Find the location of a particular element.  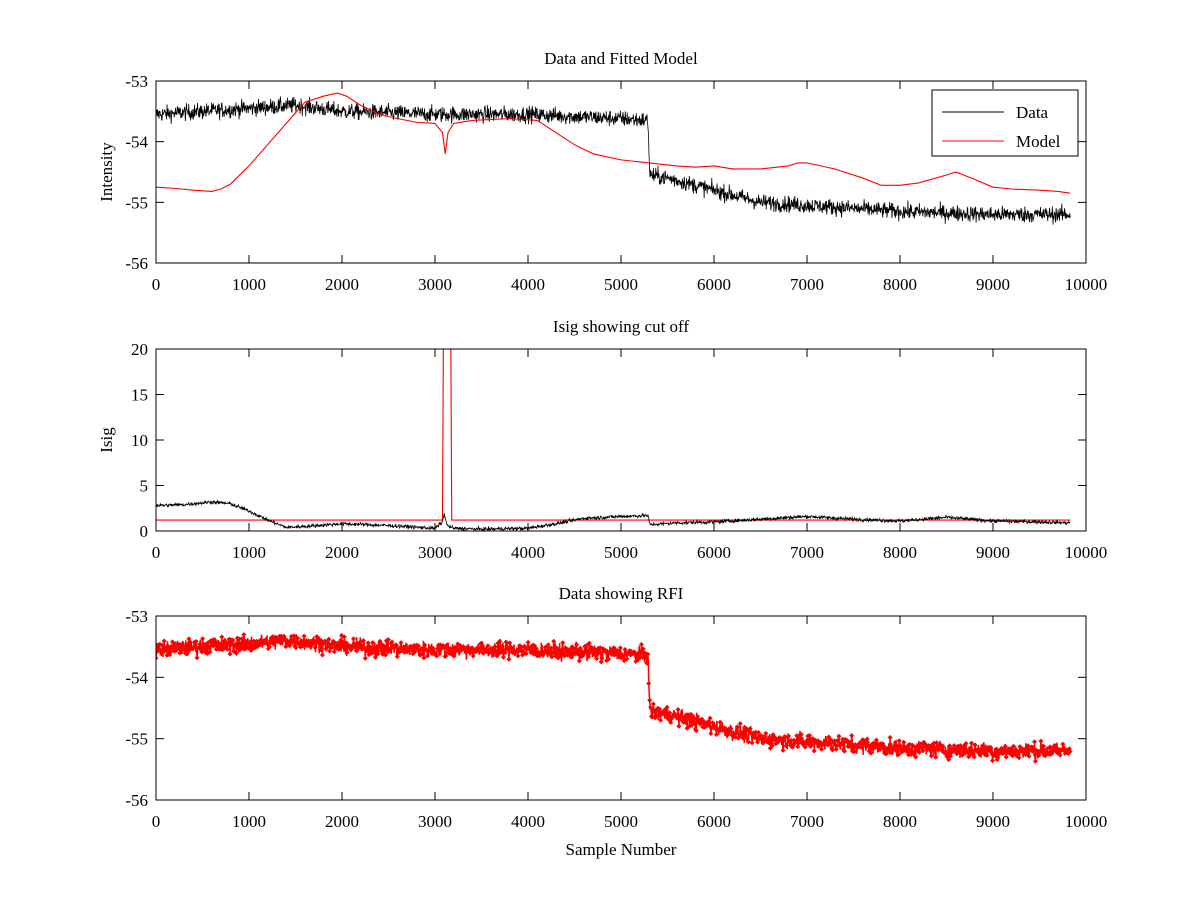

legend-box is located at coordinates (1005, 123).